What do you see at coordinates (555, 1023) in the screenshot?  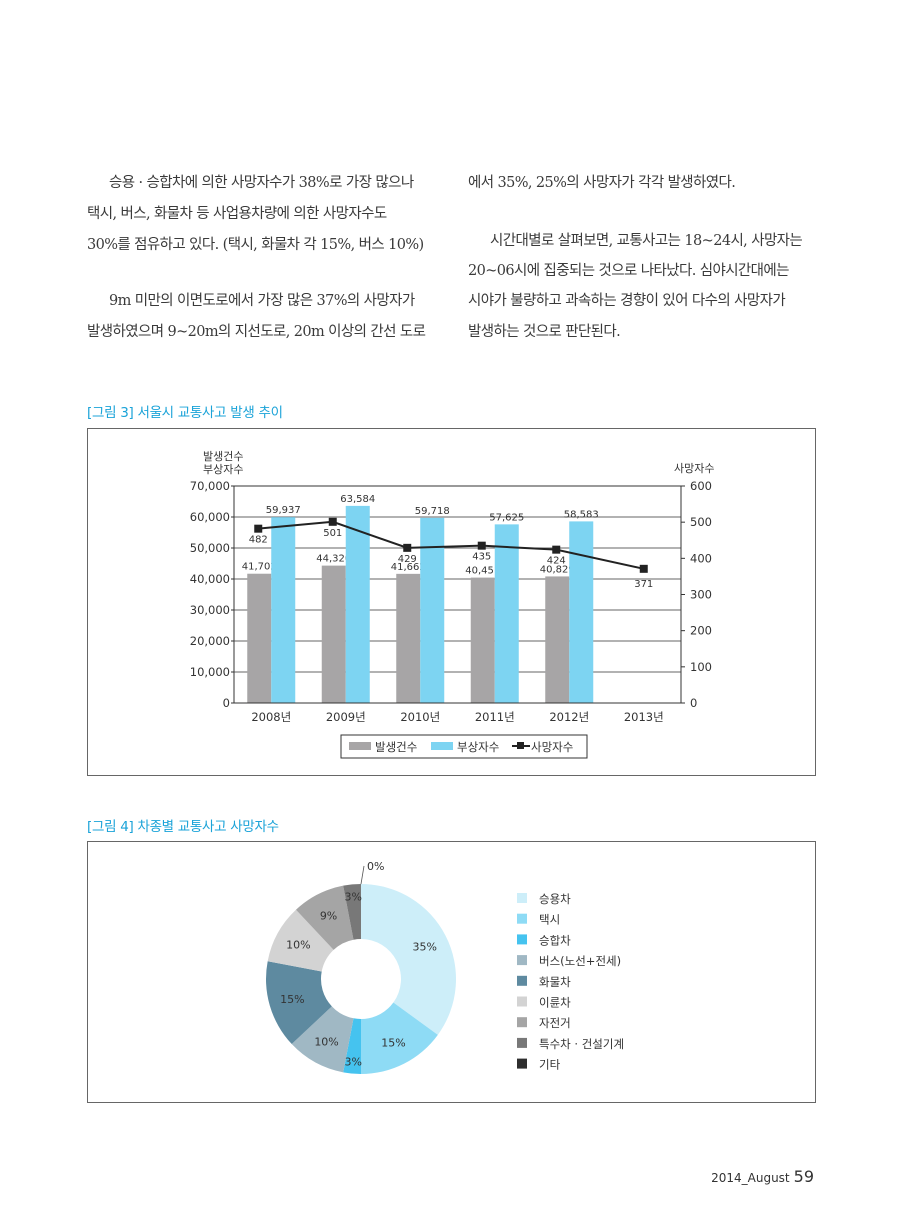 I see `legend-label: 자전거` at bounding box center [555, 1023].